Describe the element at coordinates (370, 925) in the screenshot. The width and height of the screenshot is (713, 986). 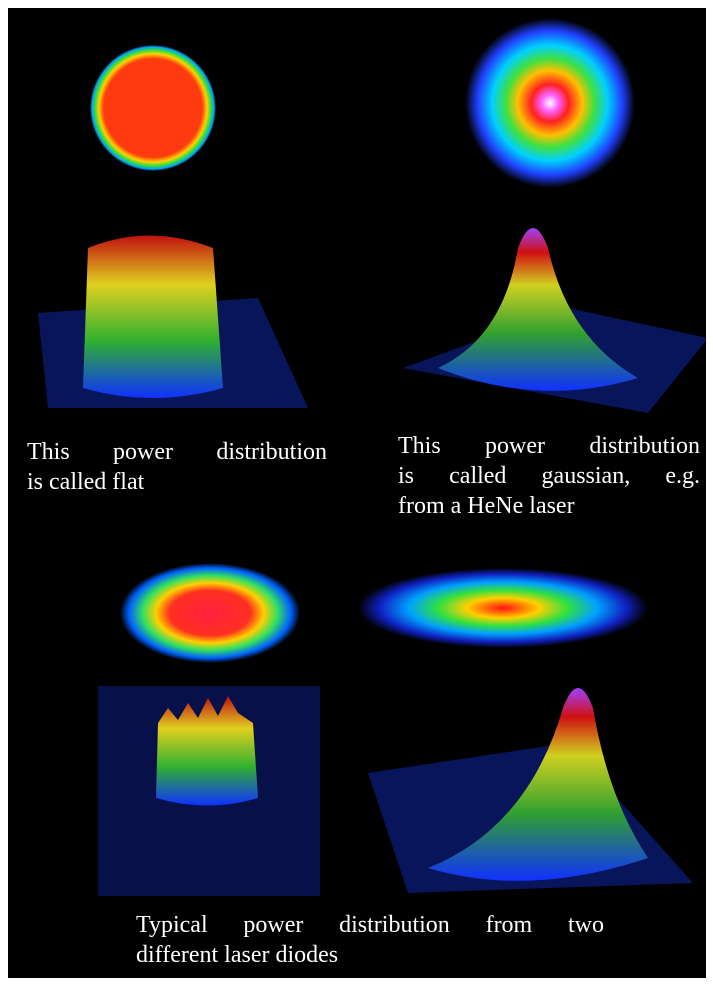
I see `caption-line: Typical power distribution from two` at that location.